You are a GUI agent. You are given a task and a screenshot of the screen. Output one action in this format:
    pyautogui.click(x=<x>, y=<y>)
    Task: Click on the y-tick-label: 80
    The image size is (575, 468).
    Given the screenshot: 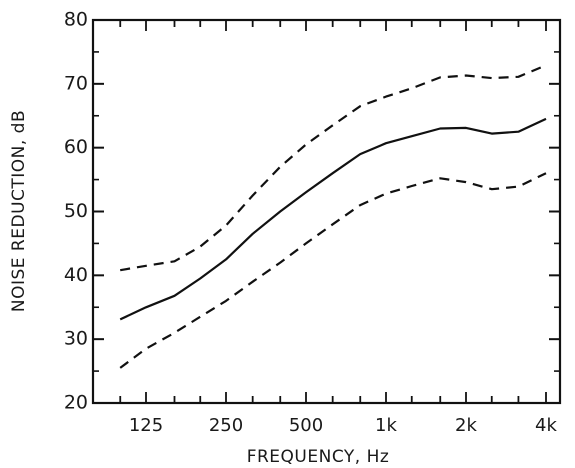 What is the action you would take?
    pyautogui.click(x=76, y=20)
    